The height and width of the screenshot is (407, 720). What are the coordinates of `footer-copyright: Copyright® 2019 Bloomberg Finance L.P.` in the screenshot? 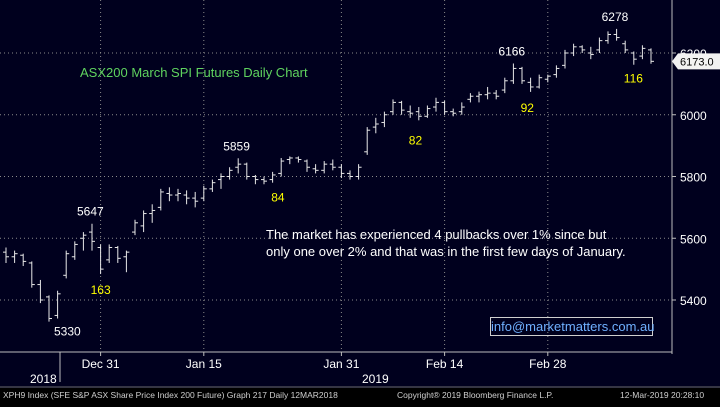 It's located at (475, 395).